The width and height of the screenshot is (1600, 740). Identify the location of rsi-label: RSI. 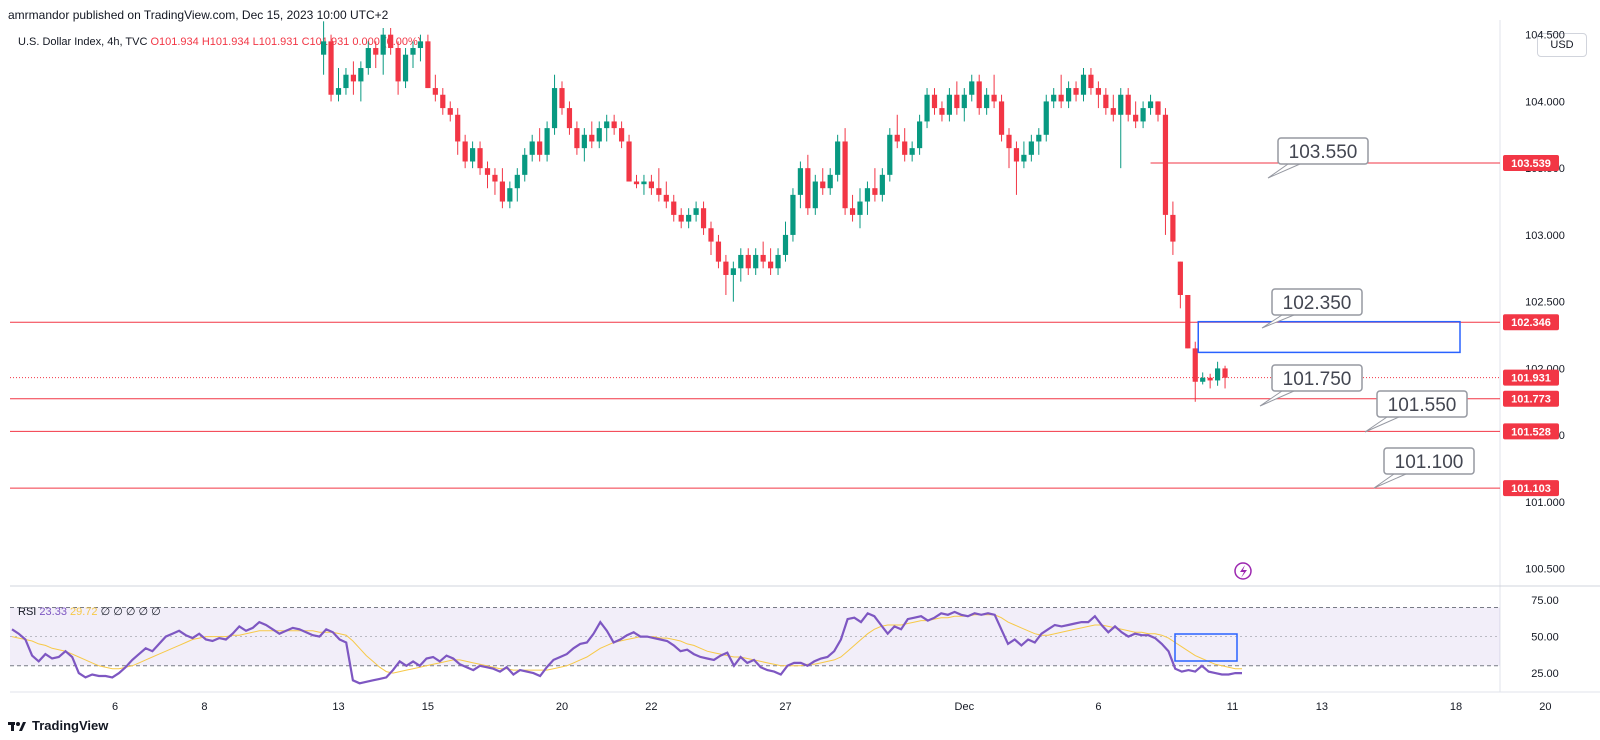
(27, 612).